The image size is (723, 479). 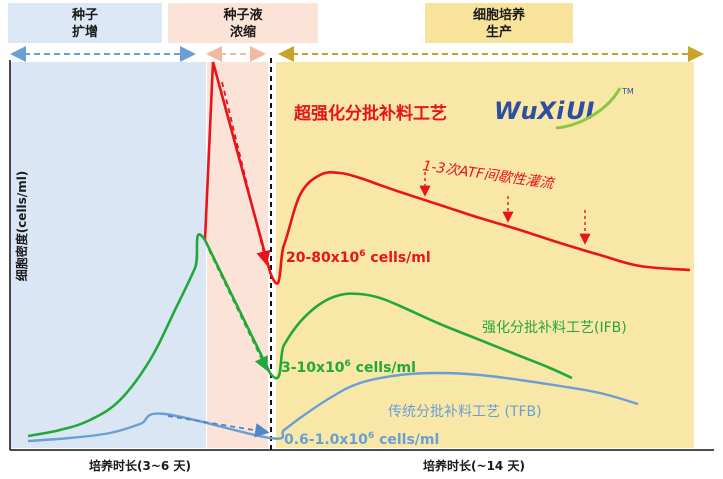 What do you see at coordinates (554, 328) in the screenshot?
I see `ifb-label: 强化分批补料工艺(IFB)` at bounding box center [554, 328].